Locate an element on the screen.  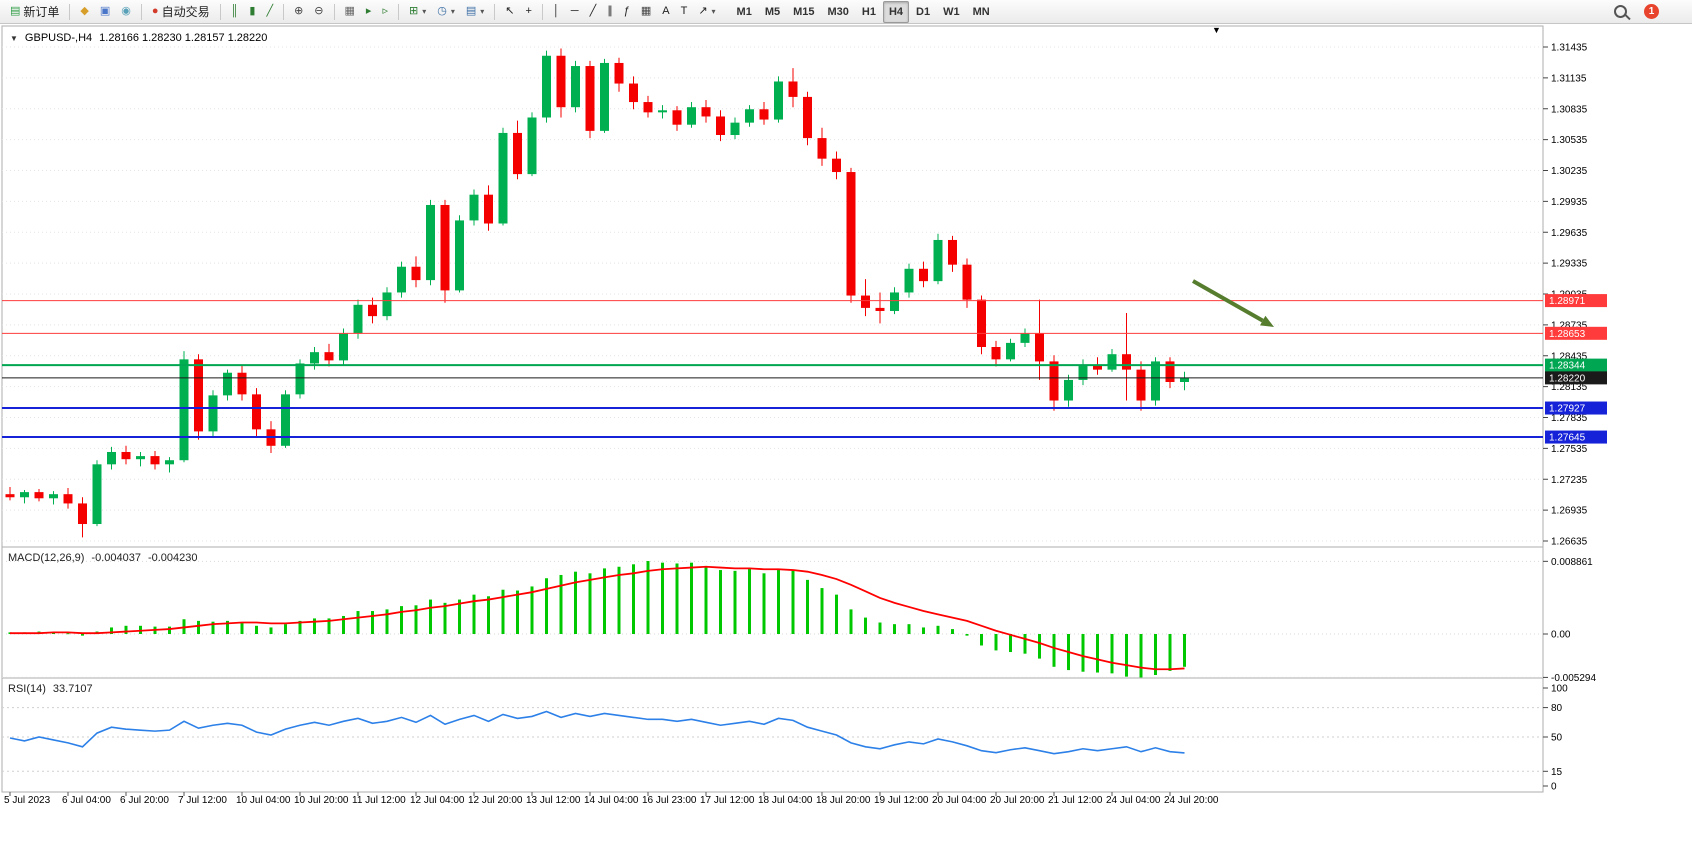
zoom-out-button: ⊖ is located at coordinates (318, 12).